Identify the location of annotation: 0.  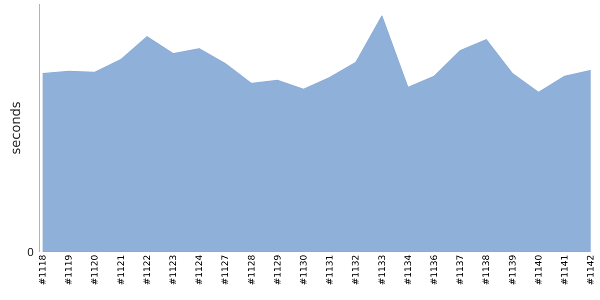
(30, 252).